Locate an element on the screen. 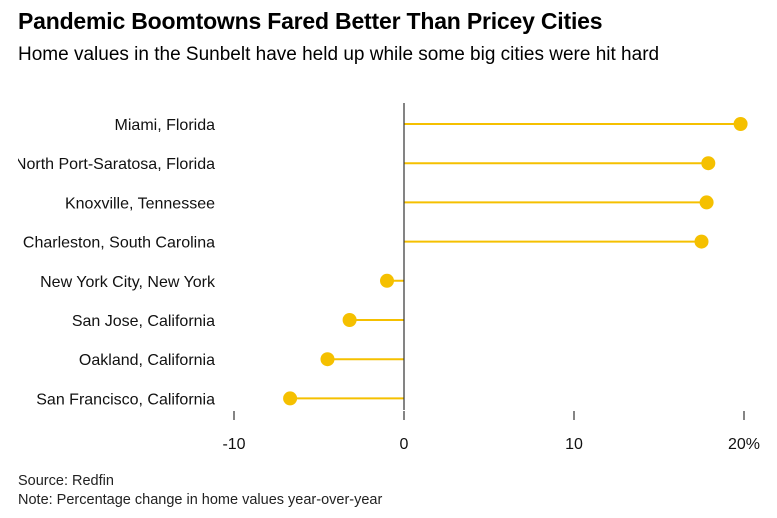 The image size is (777, 518). category-label-6: Oakland, California is located at coordinates (147, 360).